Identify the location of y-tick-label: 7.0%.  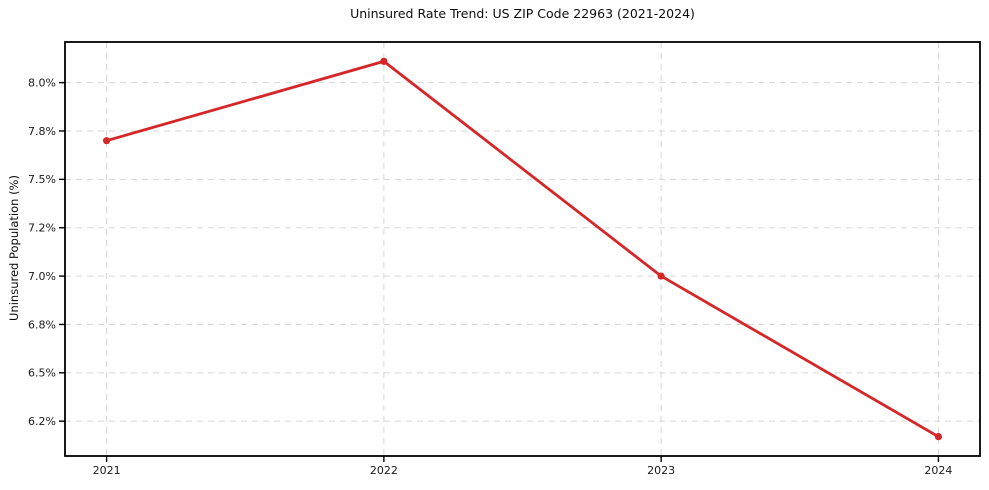
(42, 276).